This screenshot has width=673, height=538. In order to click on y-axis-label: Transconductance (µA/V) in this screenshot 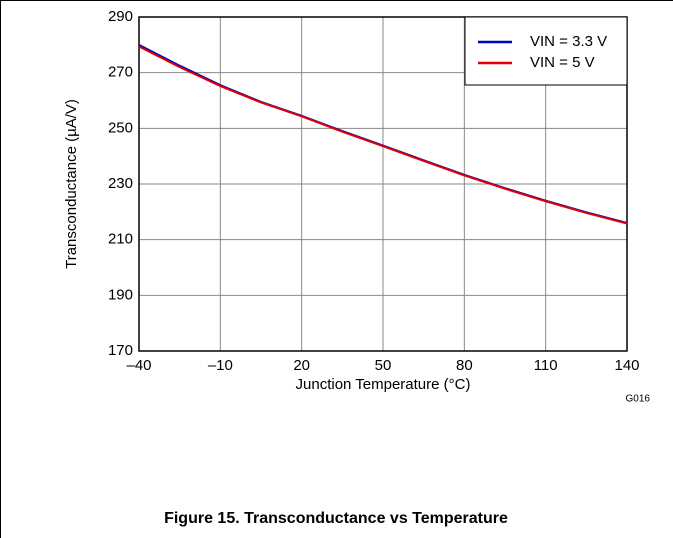, I will do `click(71, 184)`.